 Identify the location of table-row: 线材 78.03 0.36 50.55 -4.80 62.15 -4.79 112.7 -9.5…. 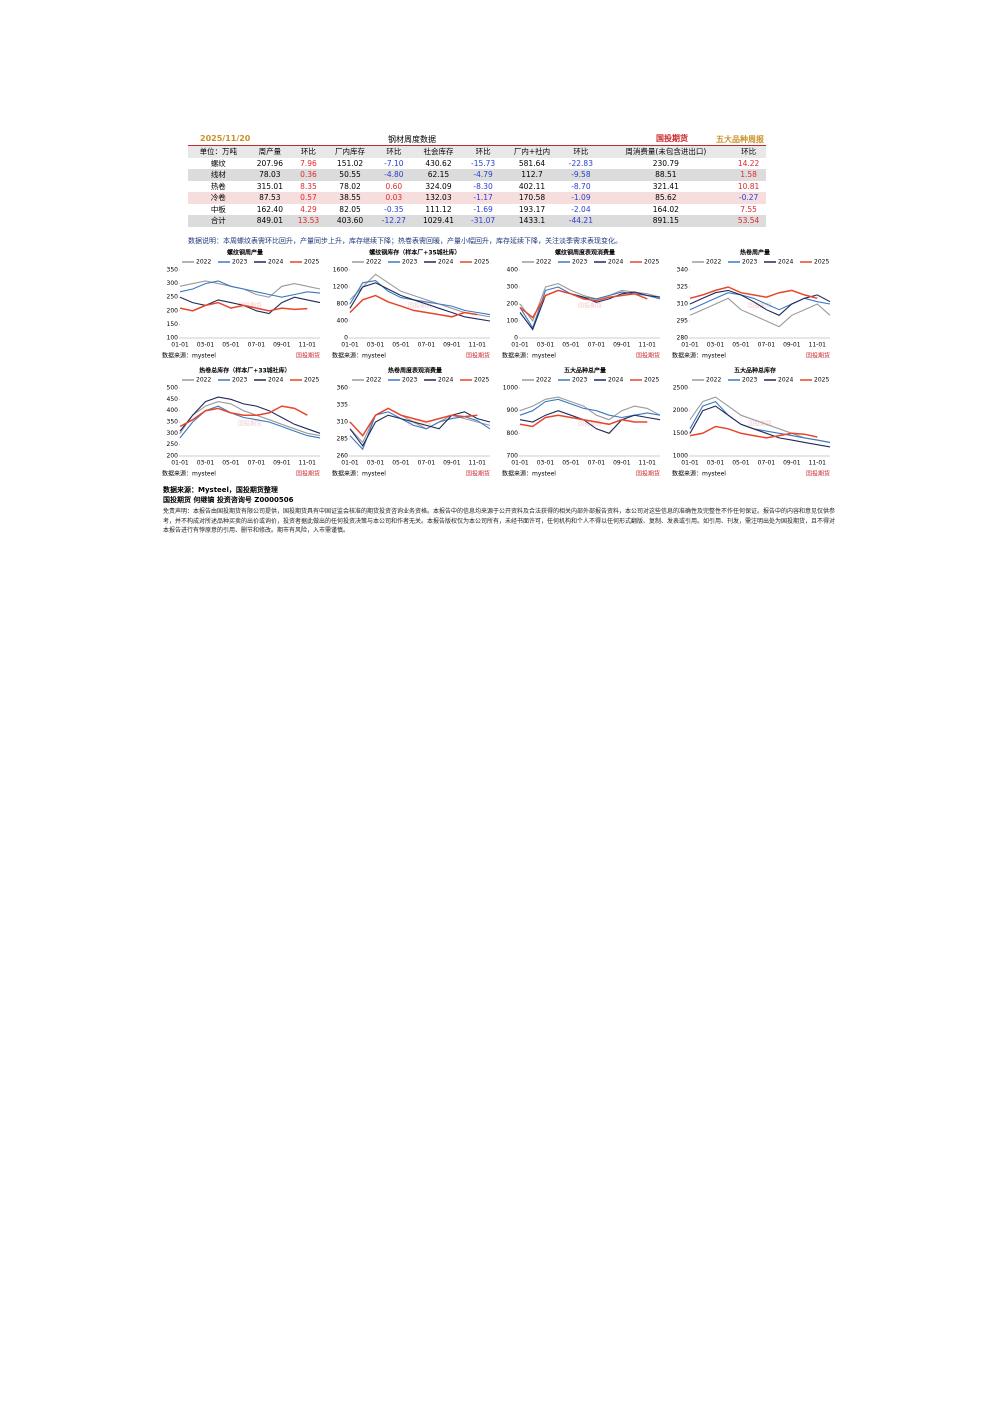
(477, 175).